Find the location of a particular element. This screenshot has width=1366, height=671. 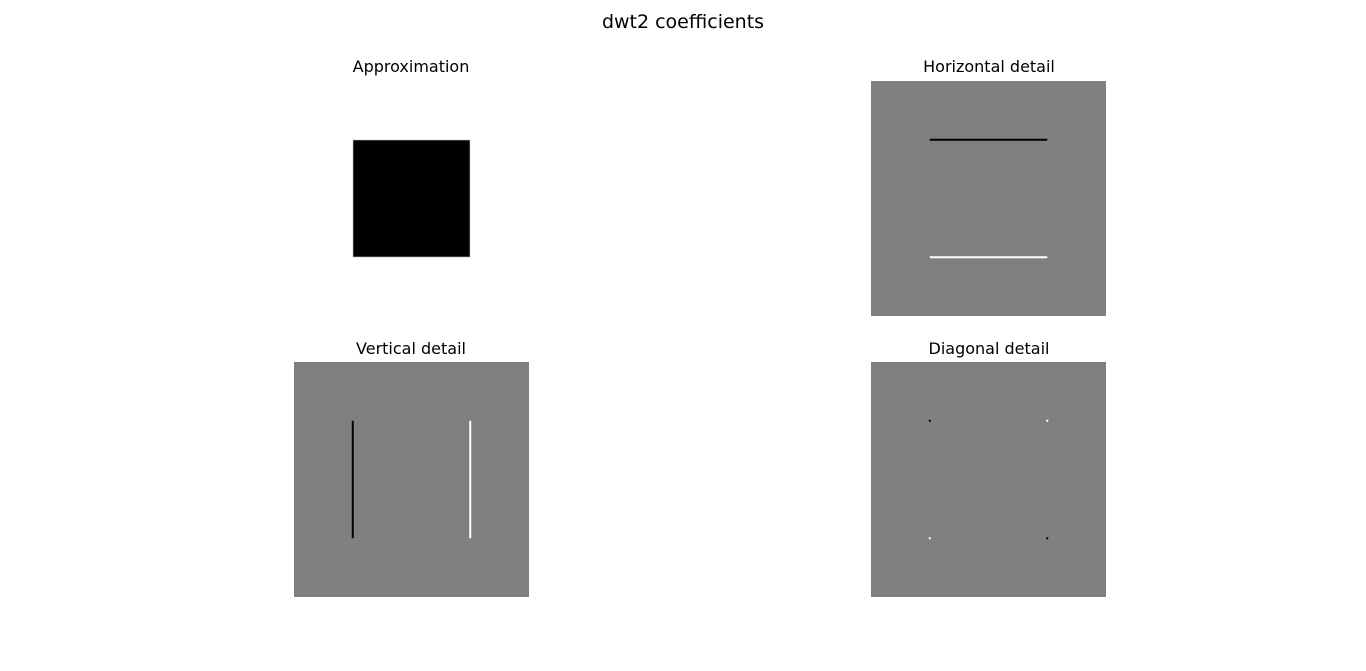

panel-diagonal-detail: Diagonal detail is located at coordinates (988, 468).